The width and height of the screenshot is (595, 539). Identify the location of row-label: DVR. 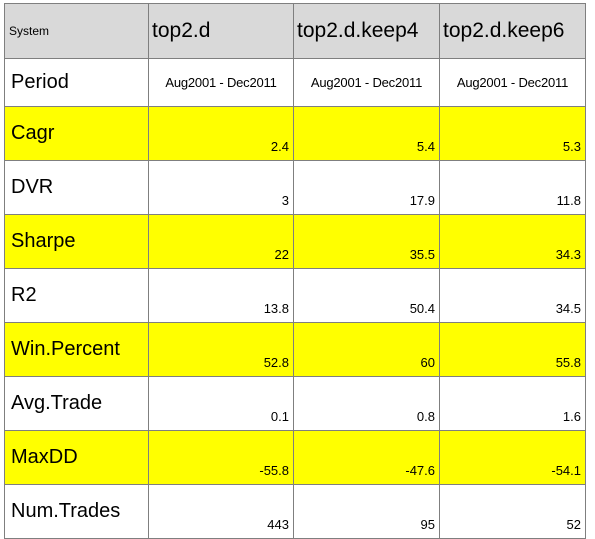
(76, 187).